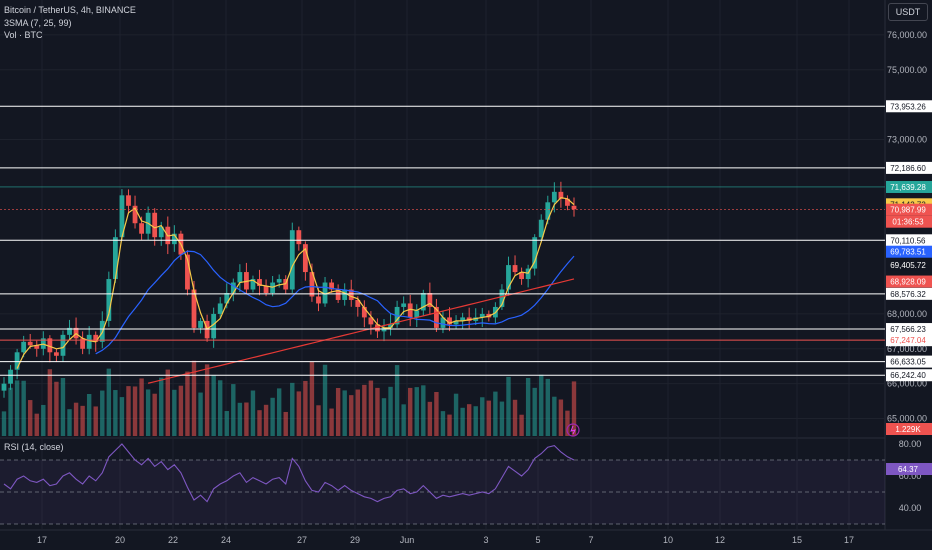 This screenshot has width=932, height=550. I want to click on time-tick-label: 15, so click(797, 540).